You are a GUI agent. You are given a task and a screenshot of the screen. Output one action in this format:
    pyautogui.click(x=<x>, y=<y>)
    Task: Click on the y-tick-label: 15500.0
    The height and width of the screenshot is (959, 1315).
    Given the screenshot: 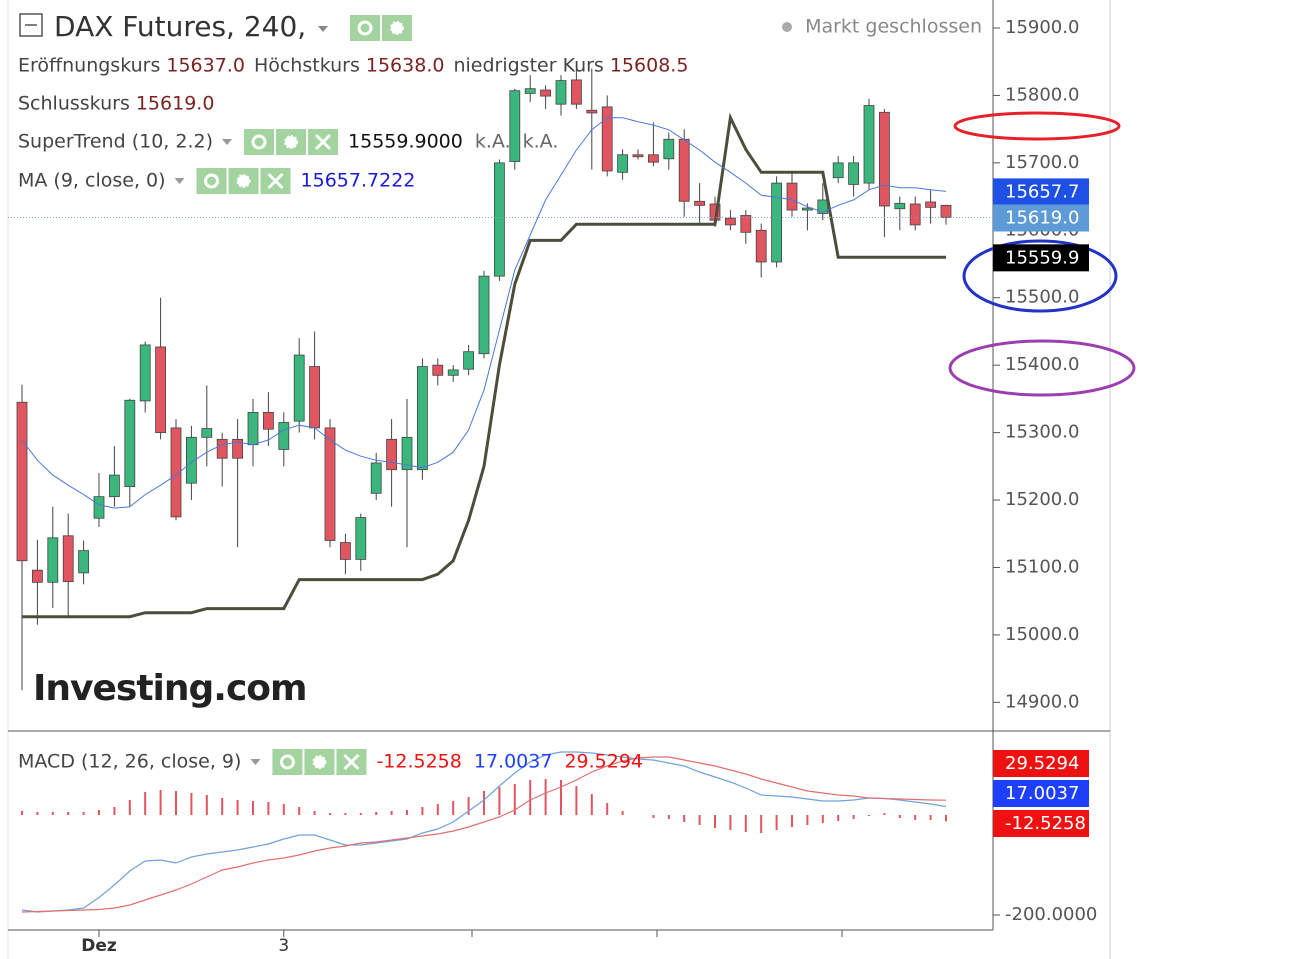 What is the action you would take?
    pyautogui.click(x=1042, y=297)
    